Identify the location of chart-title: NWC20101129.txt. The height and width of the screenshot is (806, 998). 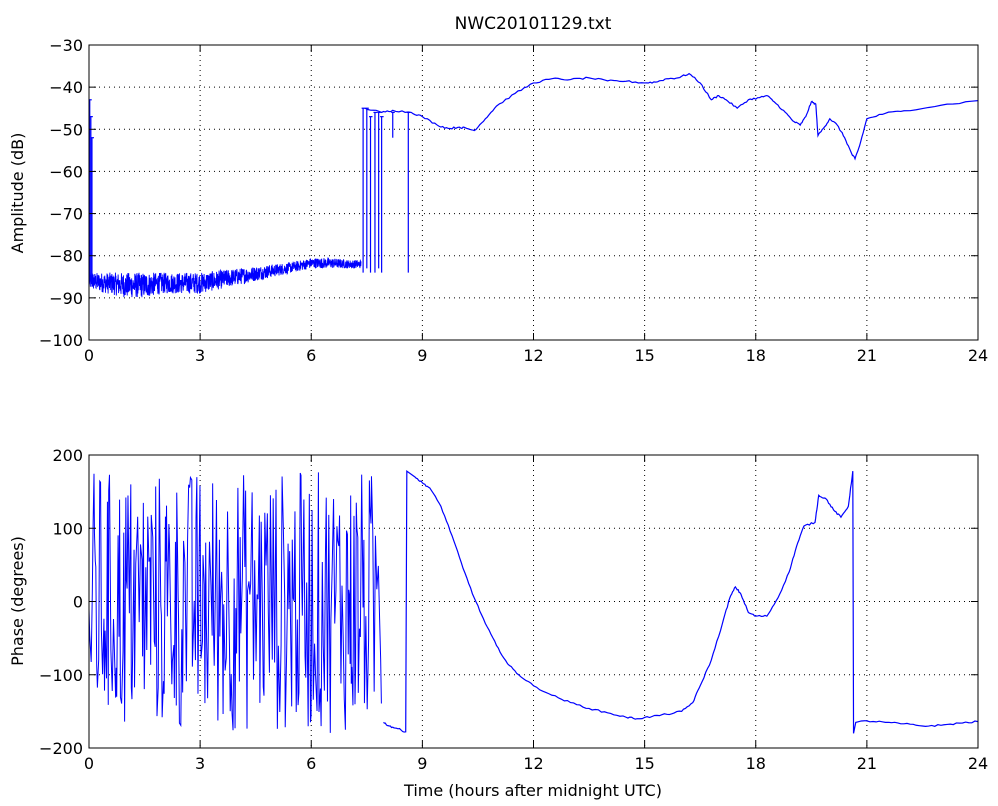
(533, 24).